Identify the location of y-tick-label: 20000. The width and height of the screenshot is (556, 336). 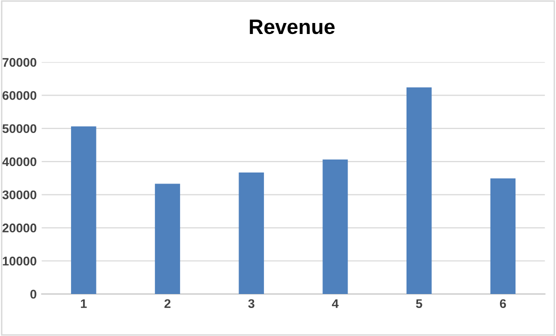
(19, 228).